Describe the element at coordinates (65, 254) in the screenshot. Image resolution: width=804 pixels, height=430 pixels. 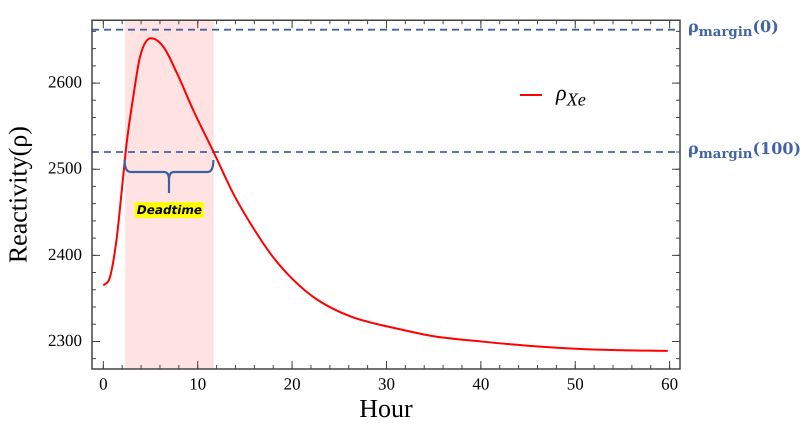
I see `y-tick-label: 2400` at that location.